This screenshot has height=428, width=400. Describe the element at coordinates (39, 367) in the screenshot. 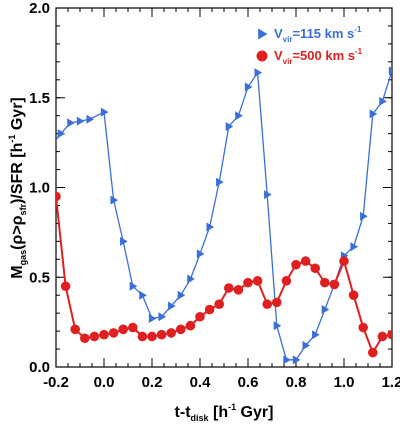

I see `y-tick-label: 0.0` at that location.